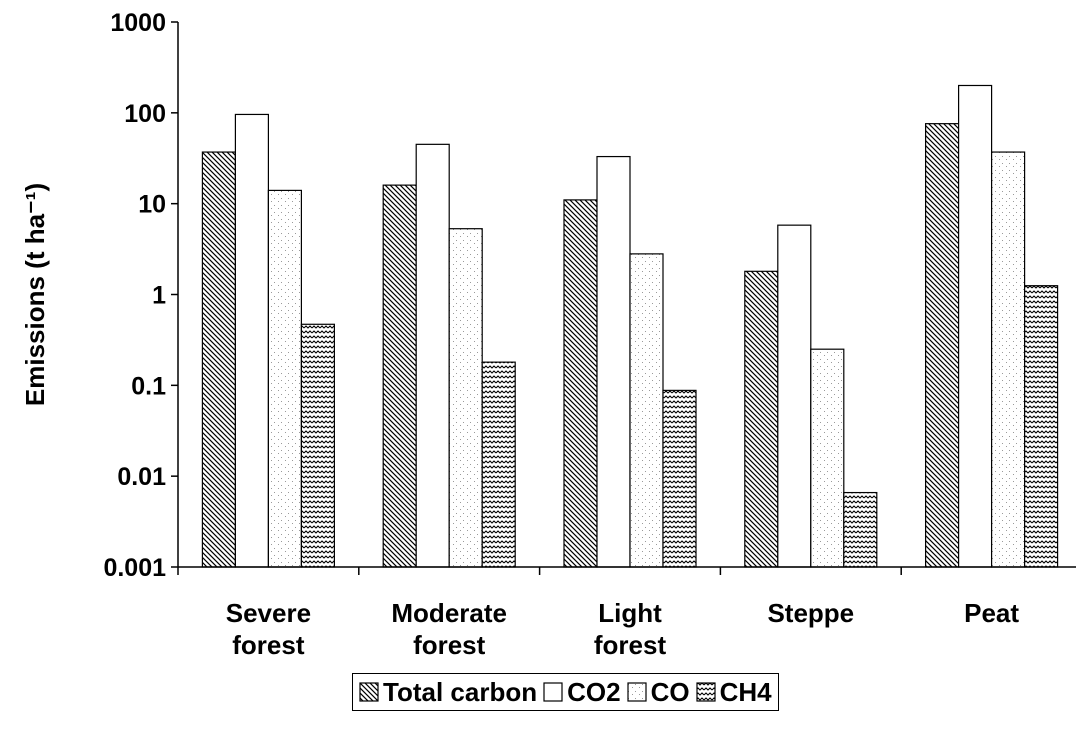 This screenshot has width=1076, height=735. I want to click on legend-item: CH4, so click(733, 692).